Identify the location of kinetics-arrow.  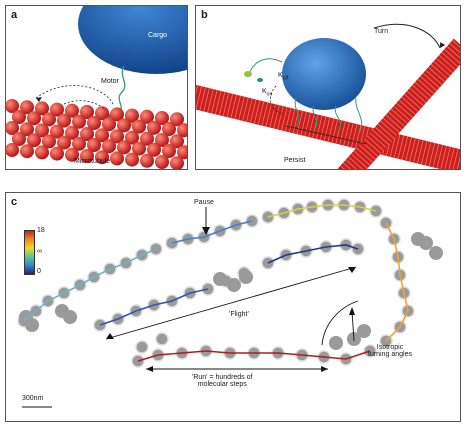
(277, 100).